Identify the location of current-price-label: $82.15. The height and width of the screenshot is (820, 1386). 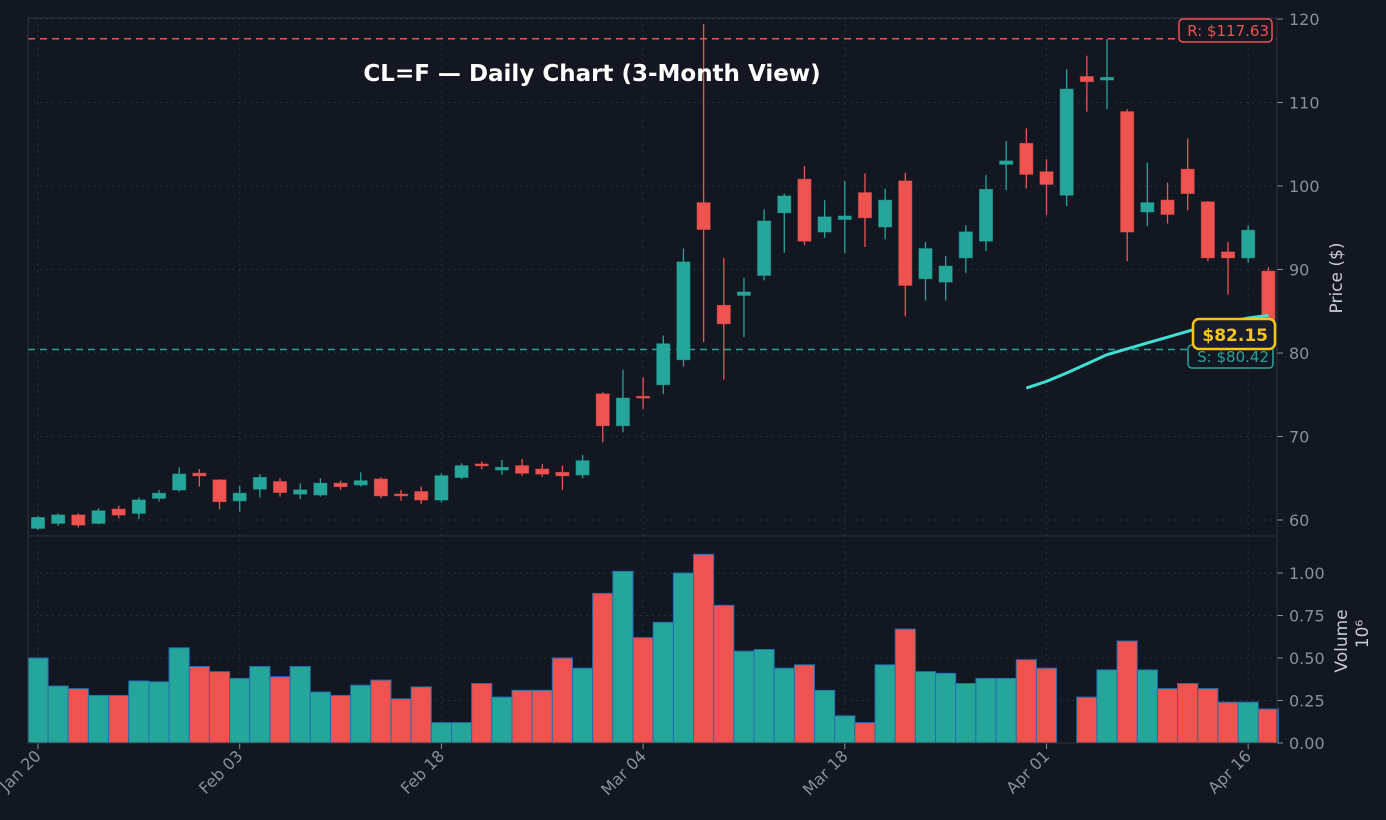
(1235, 336).